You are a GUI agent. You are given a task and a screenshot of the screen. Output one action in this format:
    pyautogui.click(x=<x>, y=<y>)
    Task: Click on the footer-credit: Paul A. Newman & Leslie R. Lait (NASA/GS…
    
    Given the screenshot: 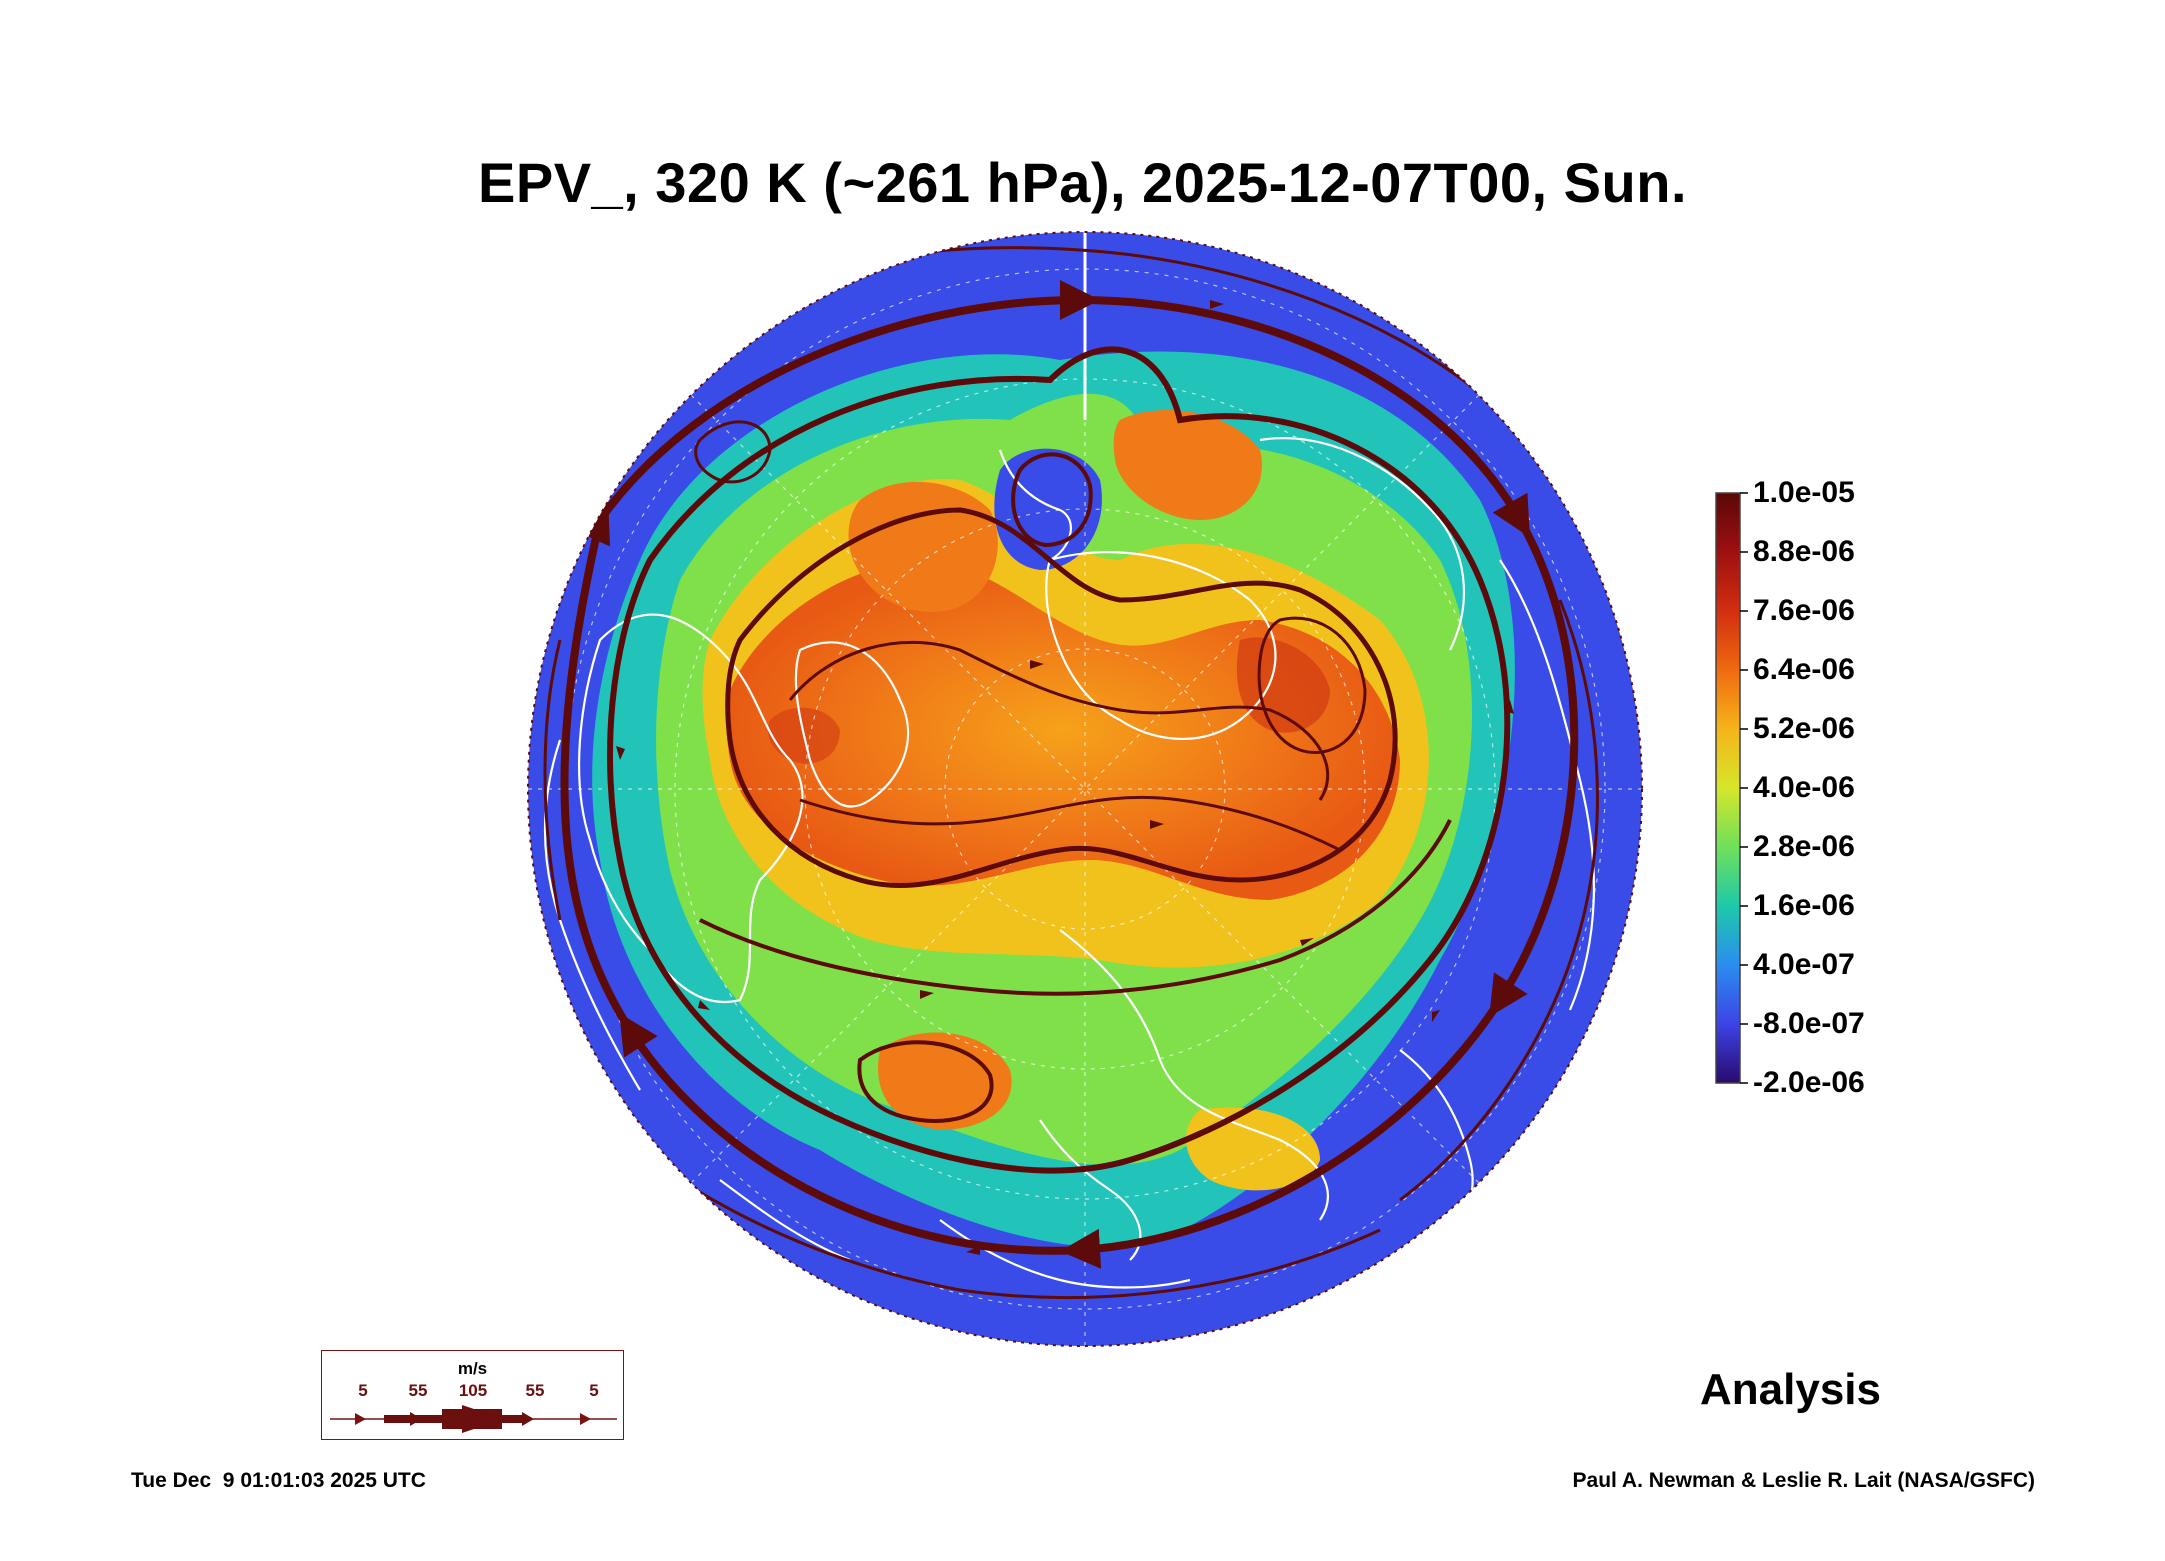 What is the action you would take?
    pyautogui.click(x=1803, y=1480)
    